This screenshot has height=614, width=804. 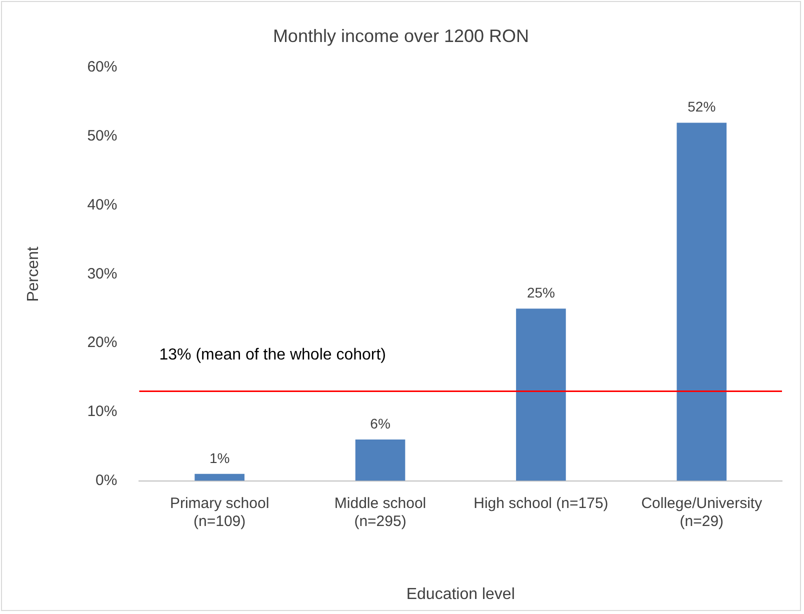 What do you see at coordinates (380, 512) in the screenshot?
I see `x-tick-label: Middle school (n=295)` at bounding box center [380, 512].